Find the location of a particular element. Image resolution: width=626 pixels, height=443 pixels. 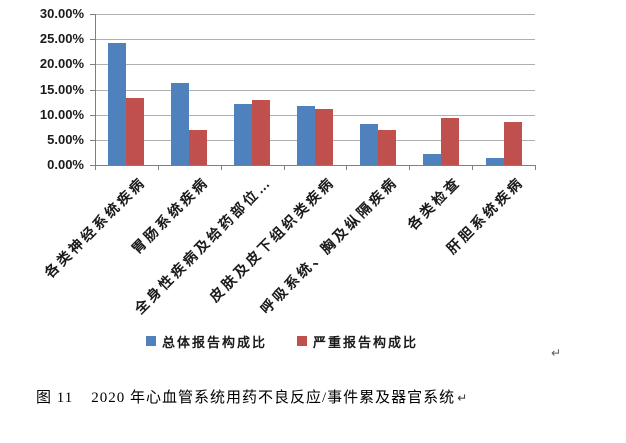

legend-item: 总体报告构成比 is located at coordinates (206, 341).